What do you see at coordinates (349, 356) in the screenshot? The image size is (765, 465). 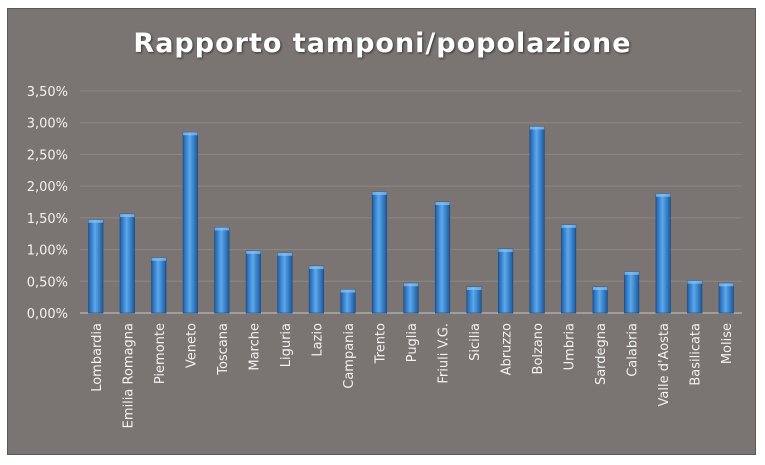 I see `x-tick-label: Campania` at bounding box center [349, 356].